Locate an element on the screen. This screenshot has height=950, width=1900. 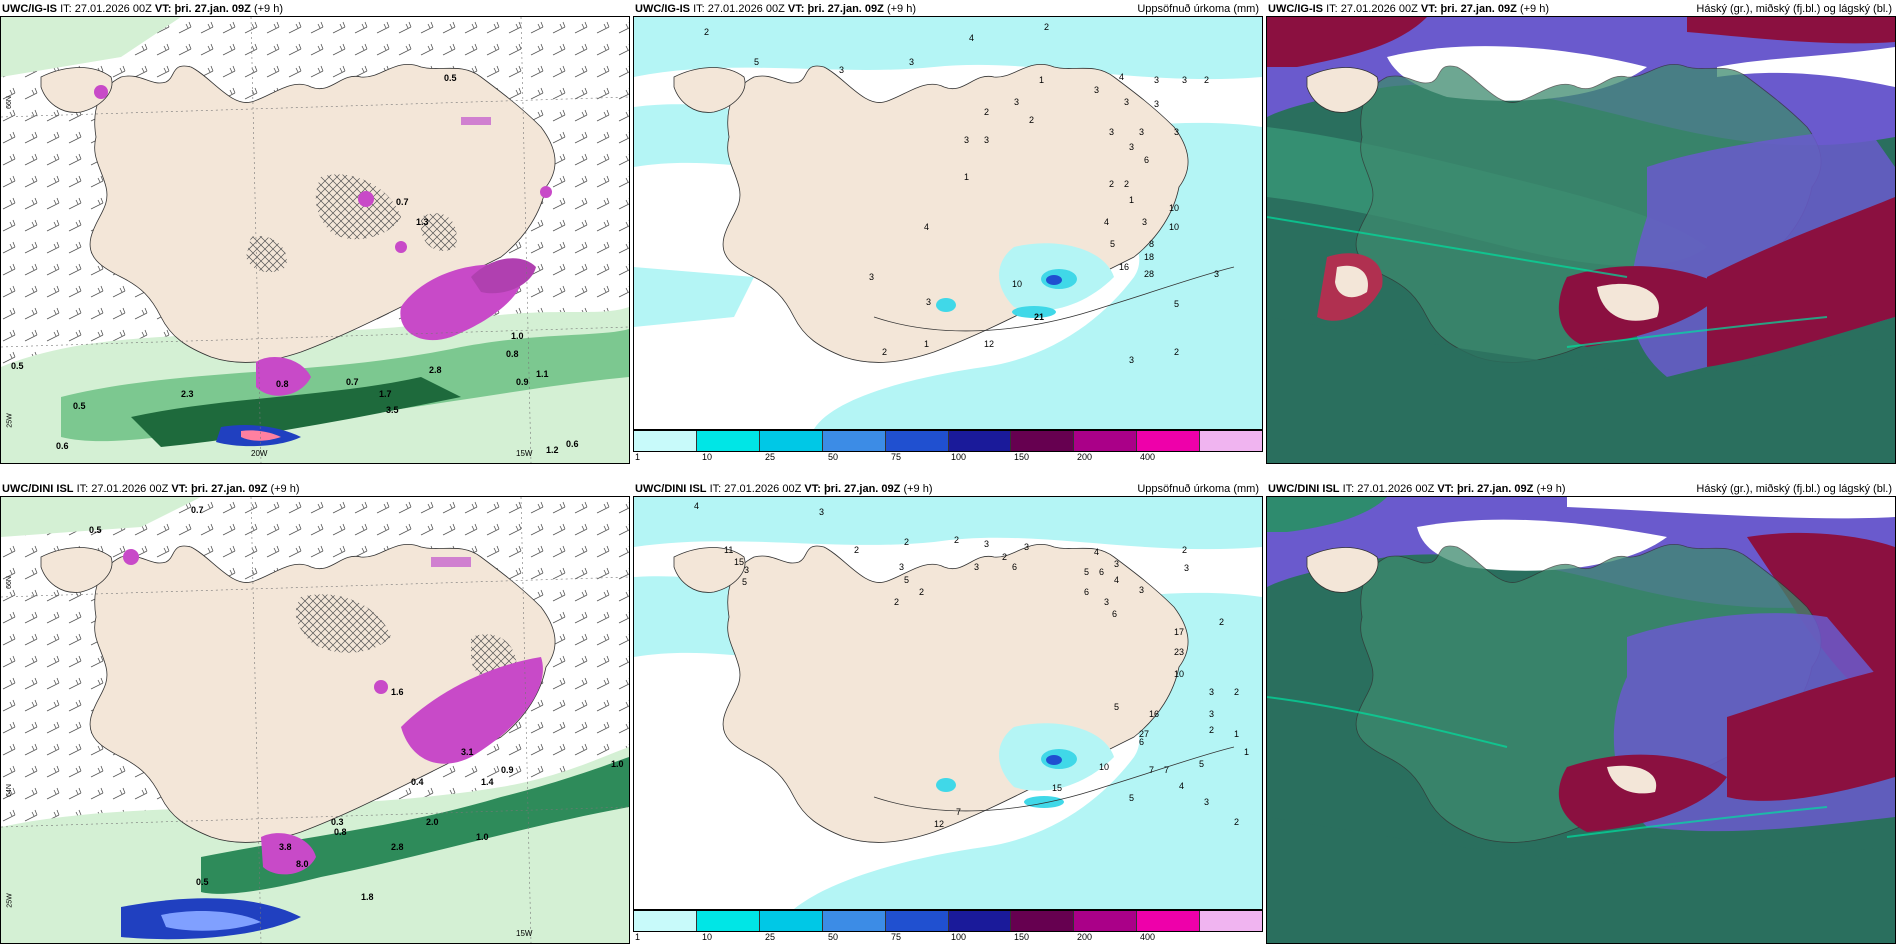
value-label: 1.7 is located at coordinates (385, 394).